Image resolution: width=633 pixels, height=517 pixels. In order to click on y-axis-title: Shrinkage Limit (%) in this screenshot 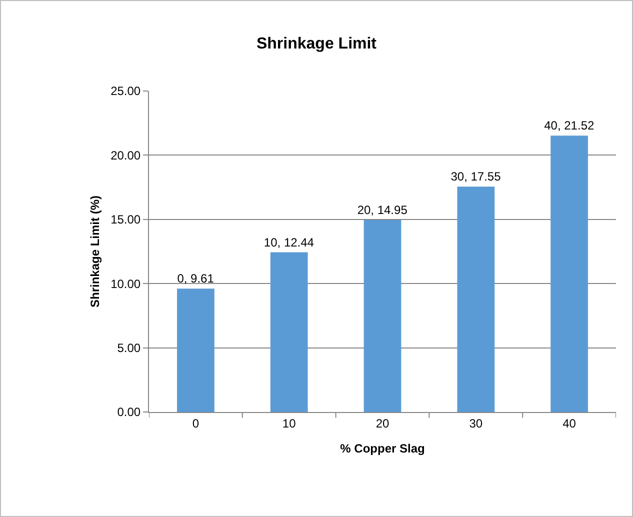, I will do `click(95, 251)`.